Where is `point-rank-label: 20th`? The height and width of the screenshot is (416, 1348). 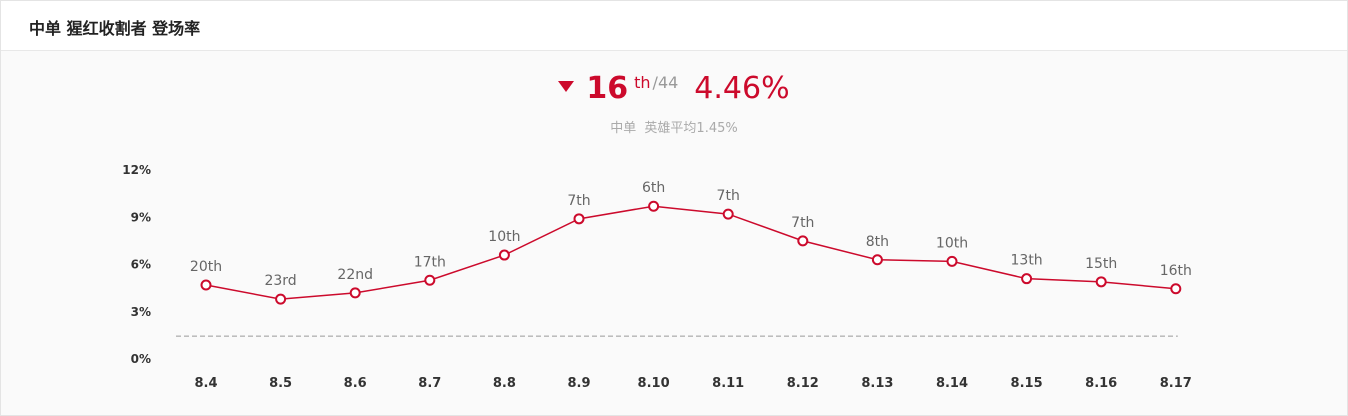 point-rank-label: 20th is located at coordinates (206, 267).